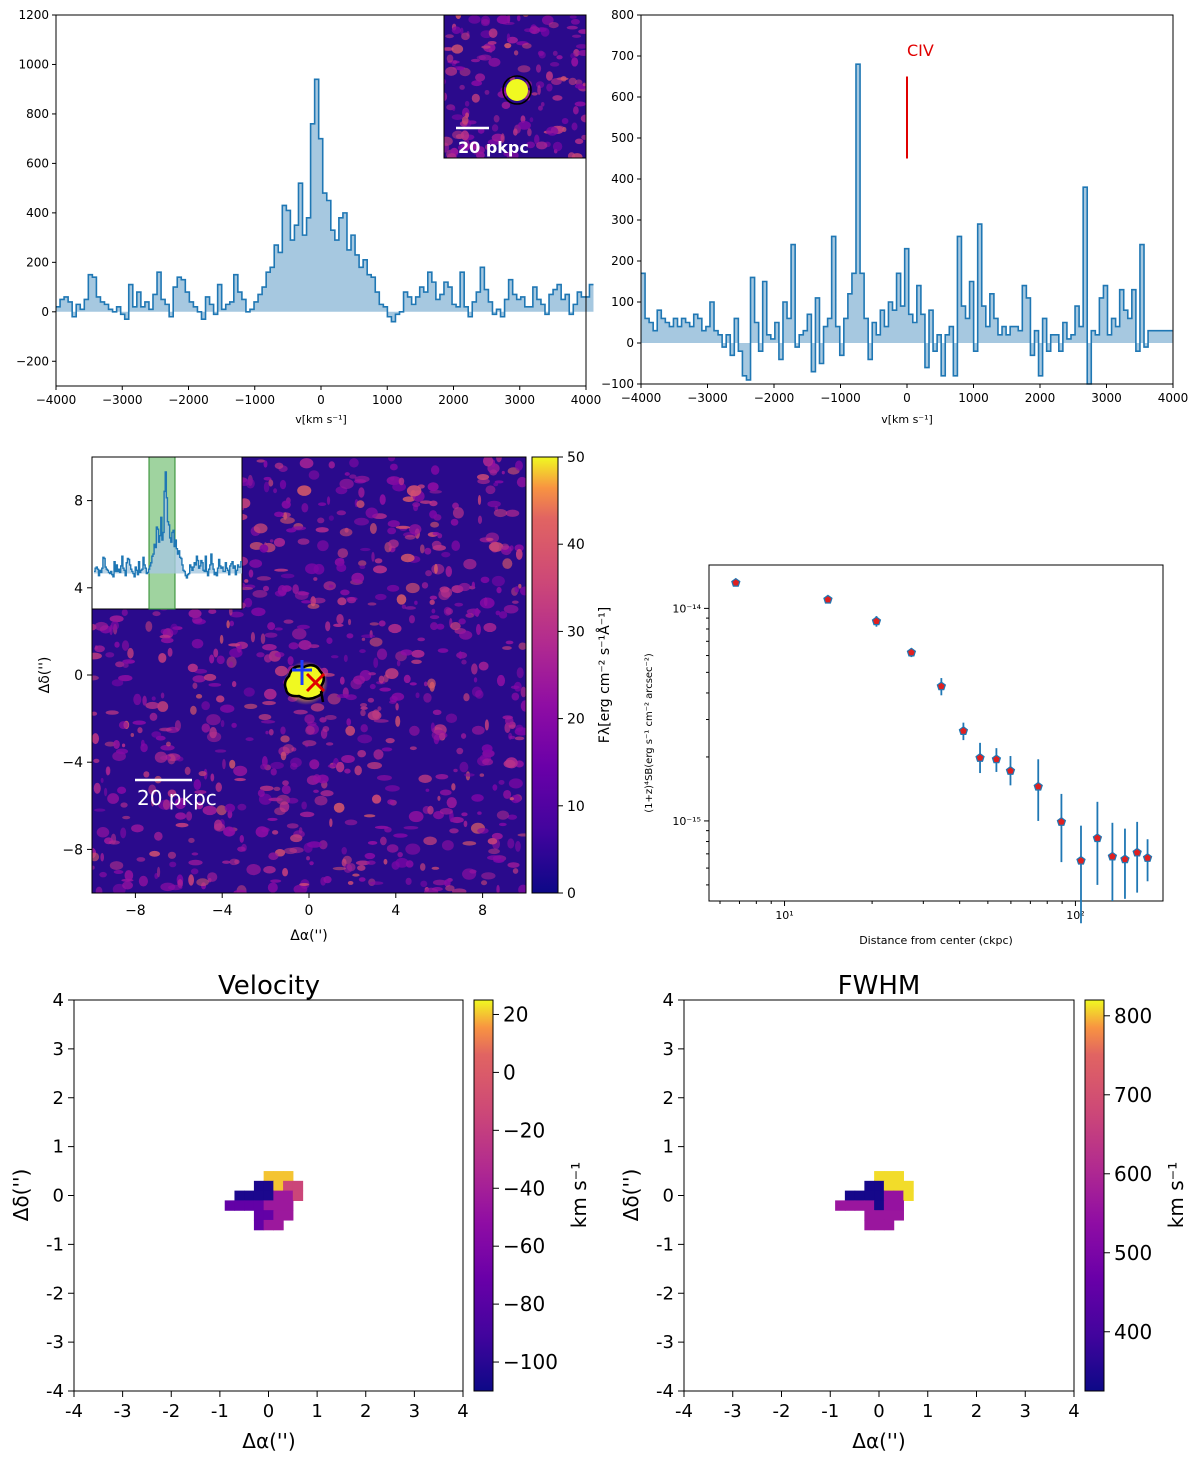 The height and width of the screenshot is (1465, 1200). What do you see at coordinates (936, 733) in the screenshot?
I see `profile-axes-frame` at bounding box center [936, 733].